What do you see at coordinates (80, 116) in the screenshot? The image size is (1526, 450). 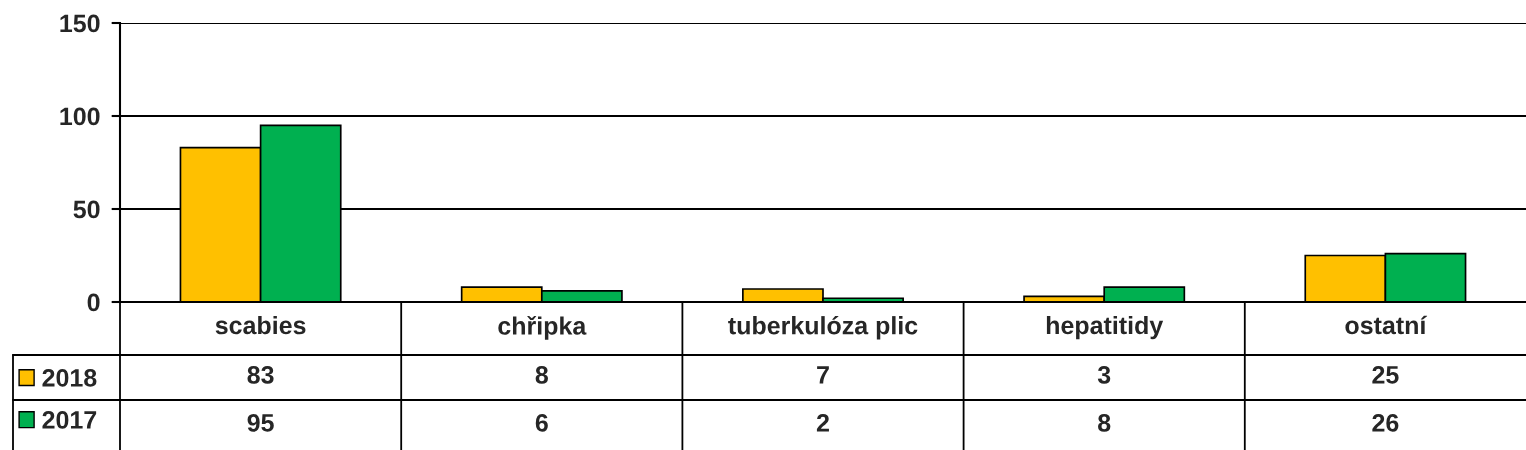 I see `y-tick-label: 100` at bounding box center [80, 116].